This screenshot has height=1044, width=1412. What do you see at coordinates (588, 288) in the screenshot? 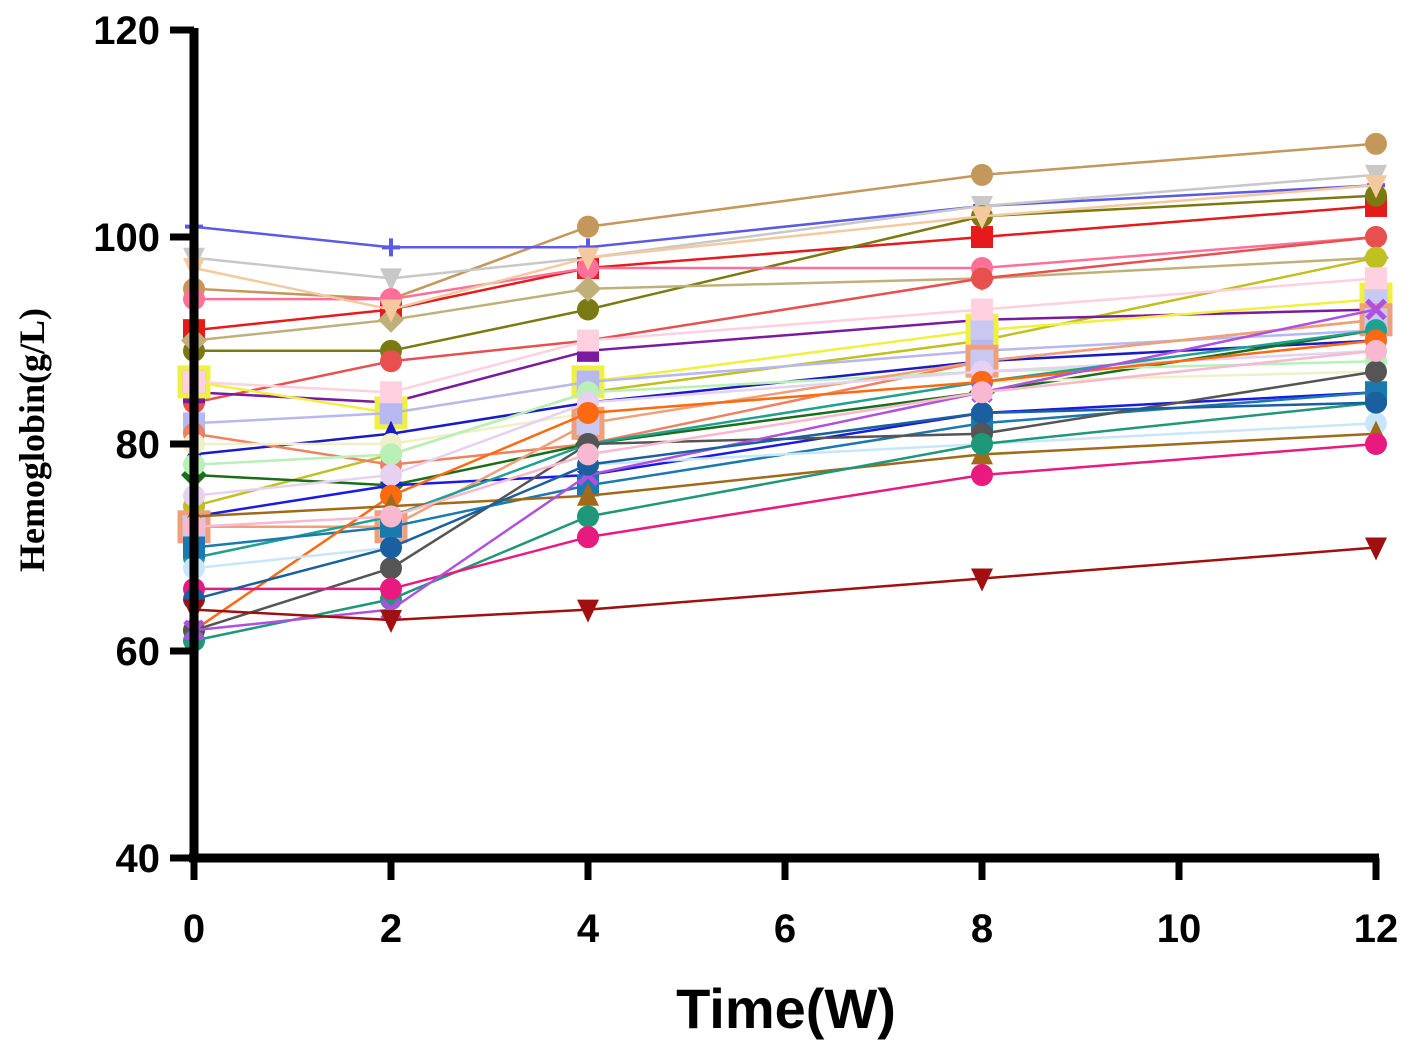
I see `data-point-s7-w4` at bounding box center [588, 288].